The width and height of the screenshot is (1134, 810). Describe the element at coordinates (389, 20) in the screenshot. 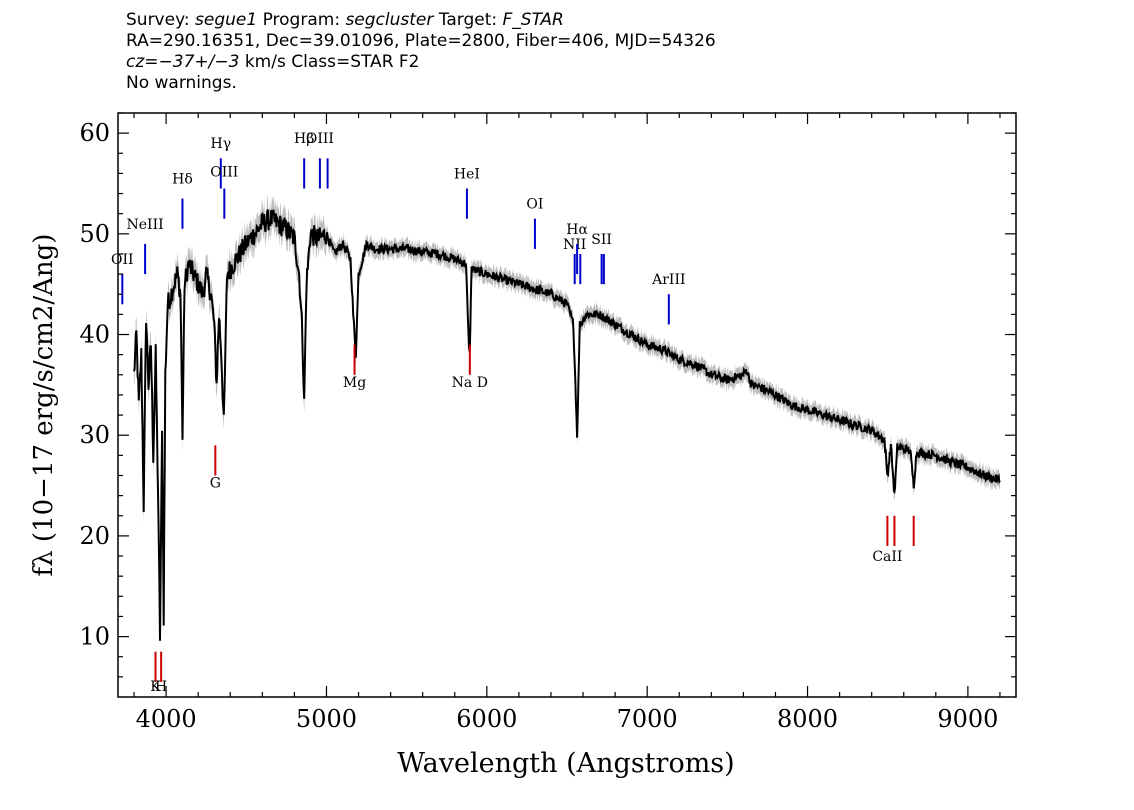

I see `program-value: segcluster` at that location.